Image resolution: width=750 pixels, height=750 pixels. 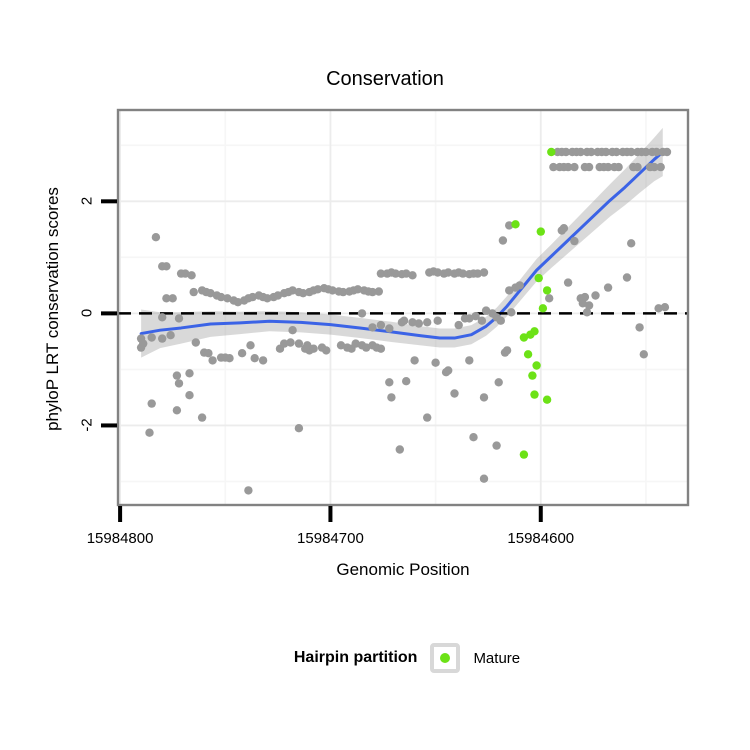 What do you see at coordinates (385, 79) in the screenshot?
I see `chart-title: Conservation` at bounding box center [385, 79].